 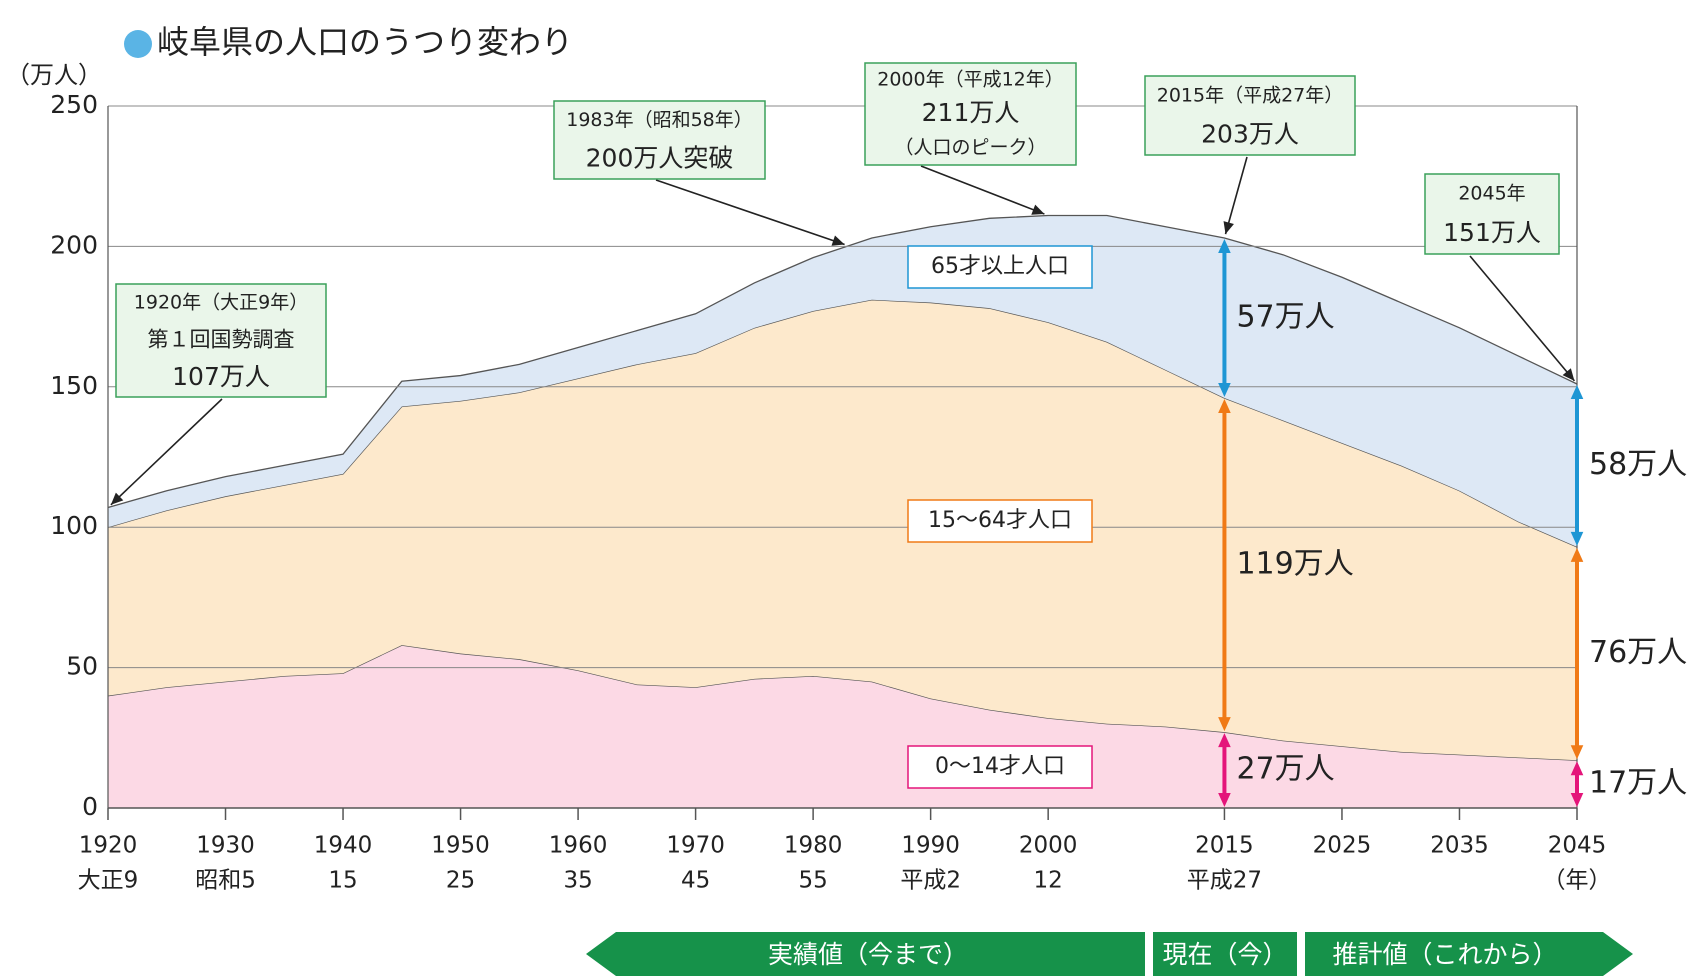 I want to click on legend-label: 65才以上人口, so click(x=1000, y=266).